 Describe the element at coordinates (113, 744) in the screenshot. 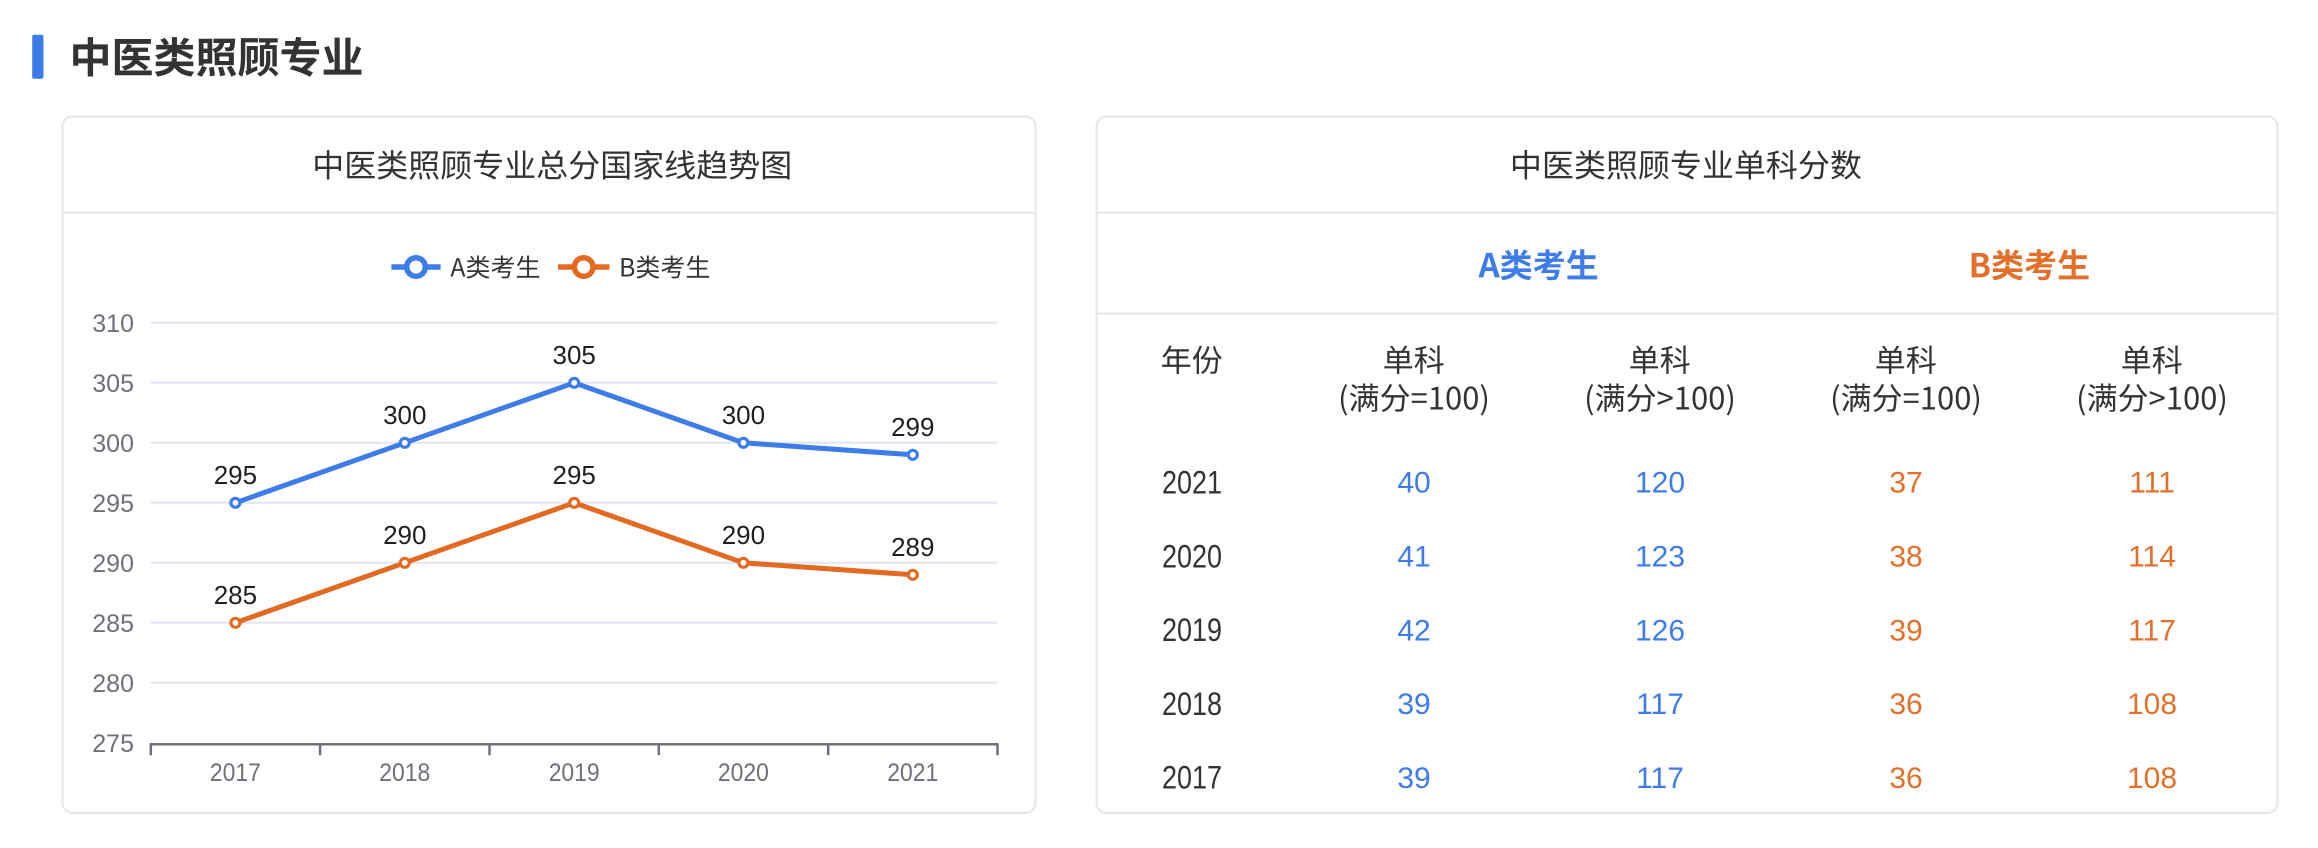

I see `svg-text: 275` at that location.